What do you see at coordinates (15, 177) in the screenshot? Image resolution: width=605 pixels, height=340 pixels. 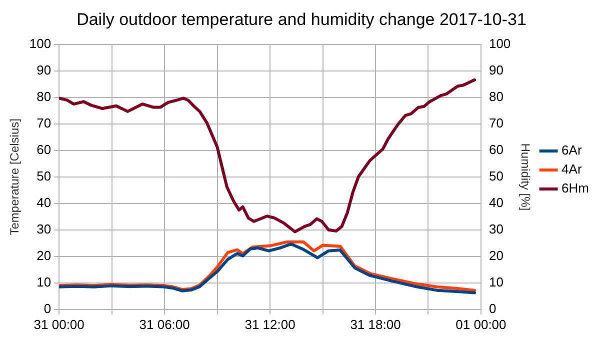 I see `y-axis-title: Temperature [Celsius]` at bounding box center [15, 177].